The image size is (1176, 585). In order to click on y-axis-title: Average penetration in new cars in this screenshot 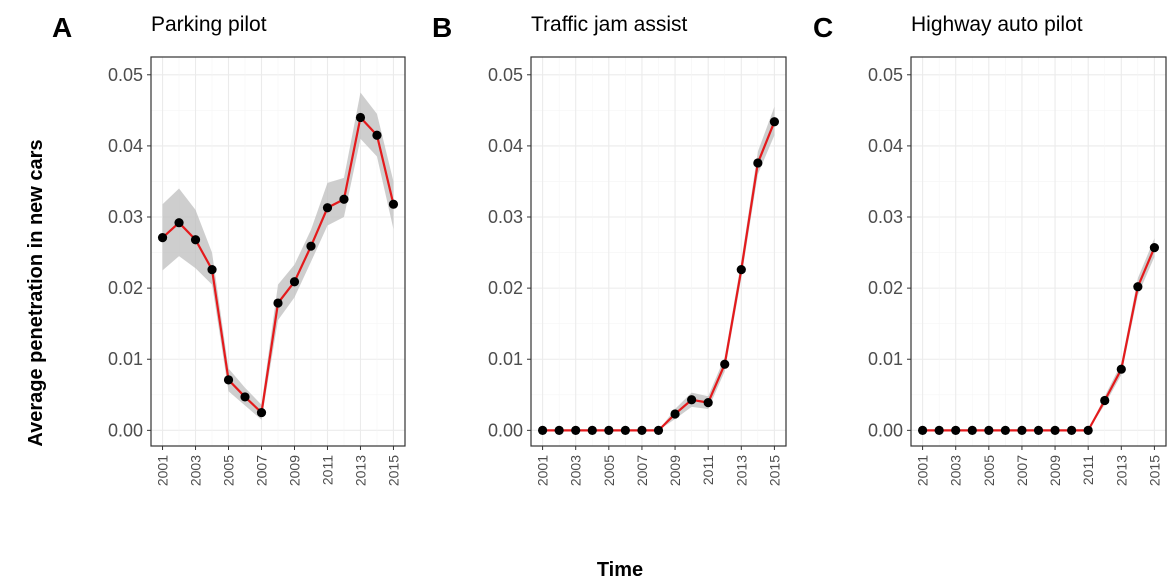, I will do `click(36, 292)`.